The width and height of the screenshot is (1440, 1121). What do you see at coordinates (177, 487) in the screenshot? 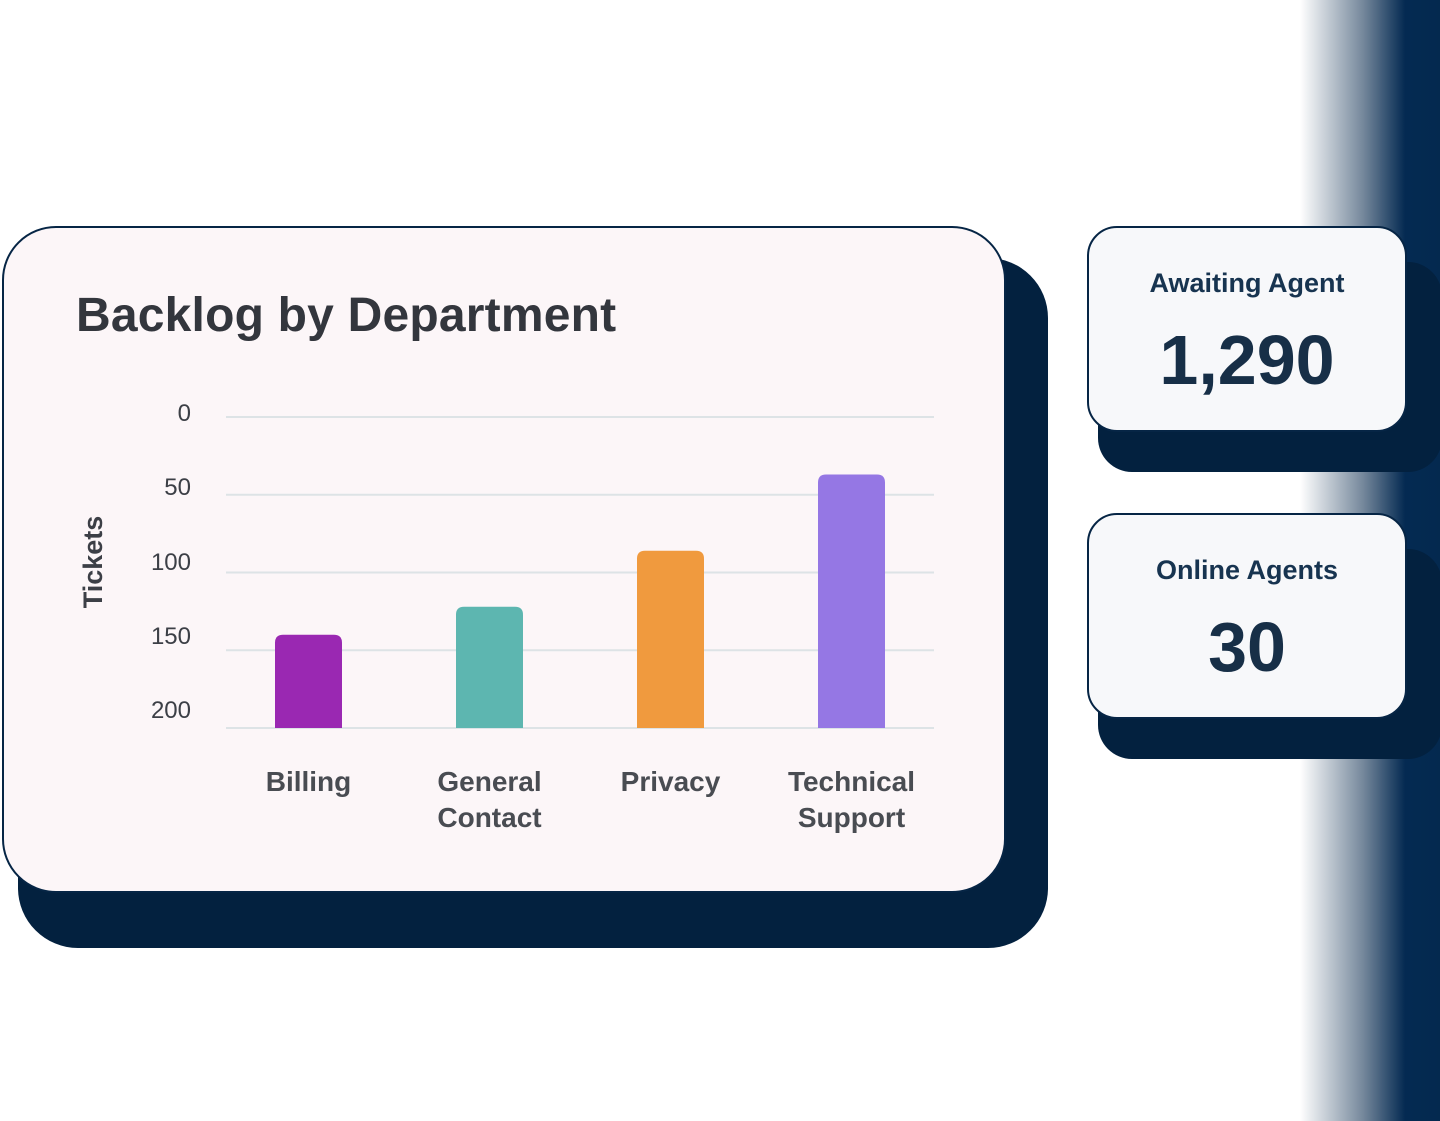
I see `y-tick-label: 50` at bounding box center [177, 487].